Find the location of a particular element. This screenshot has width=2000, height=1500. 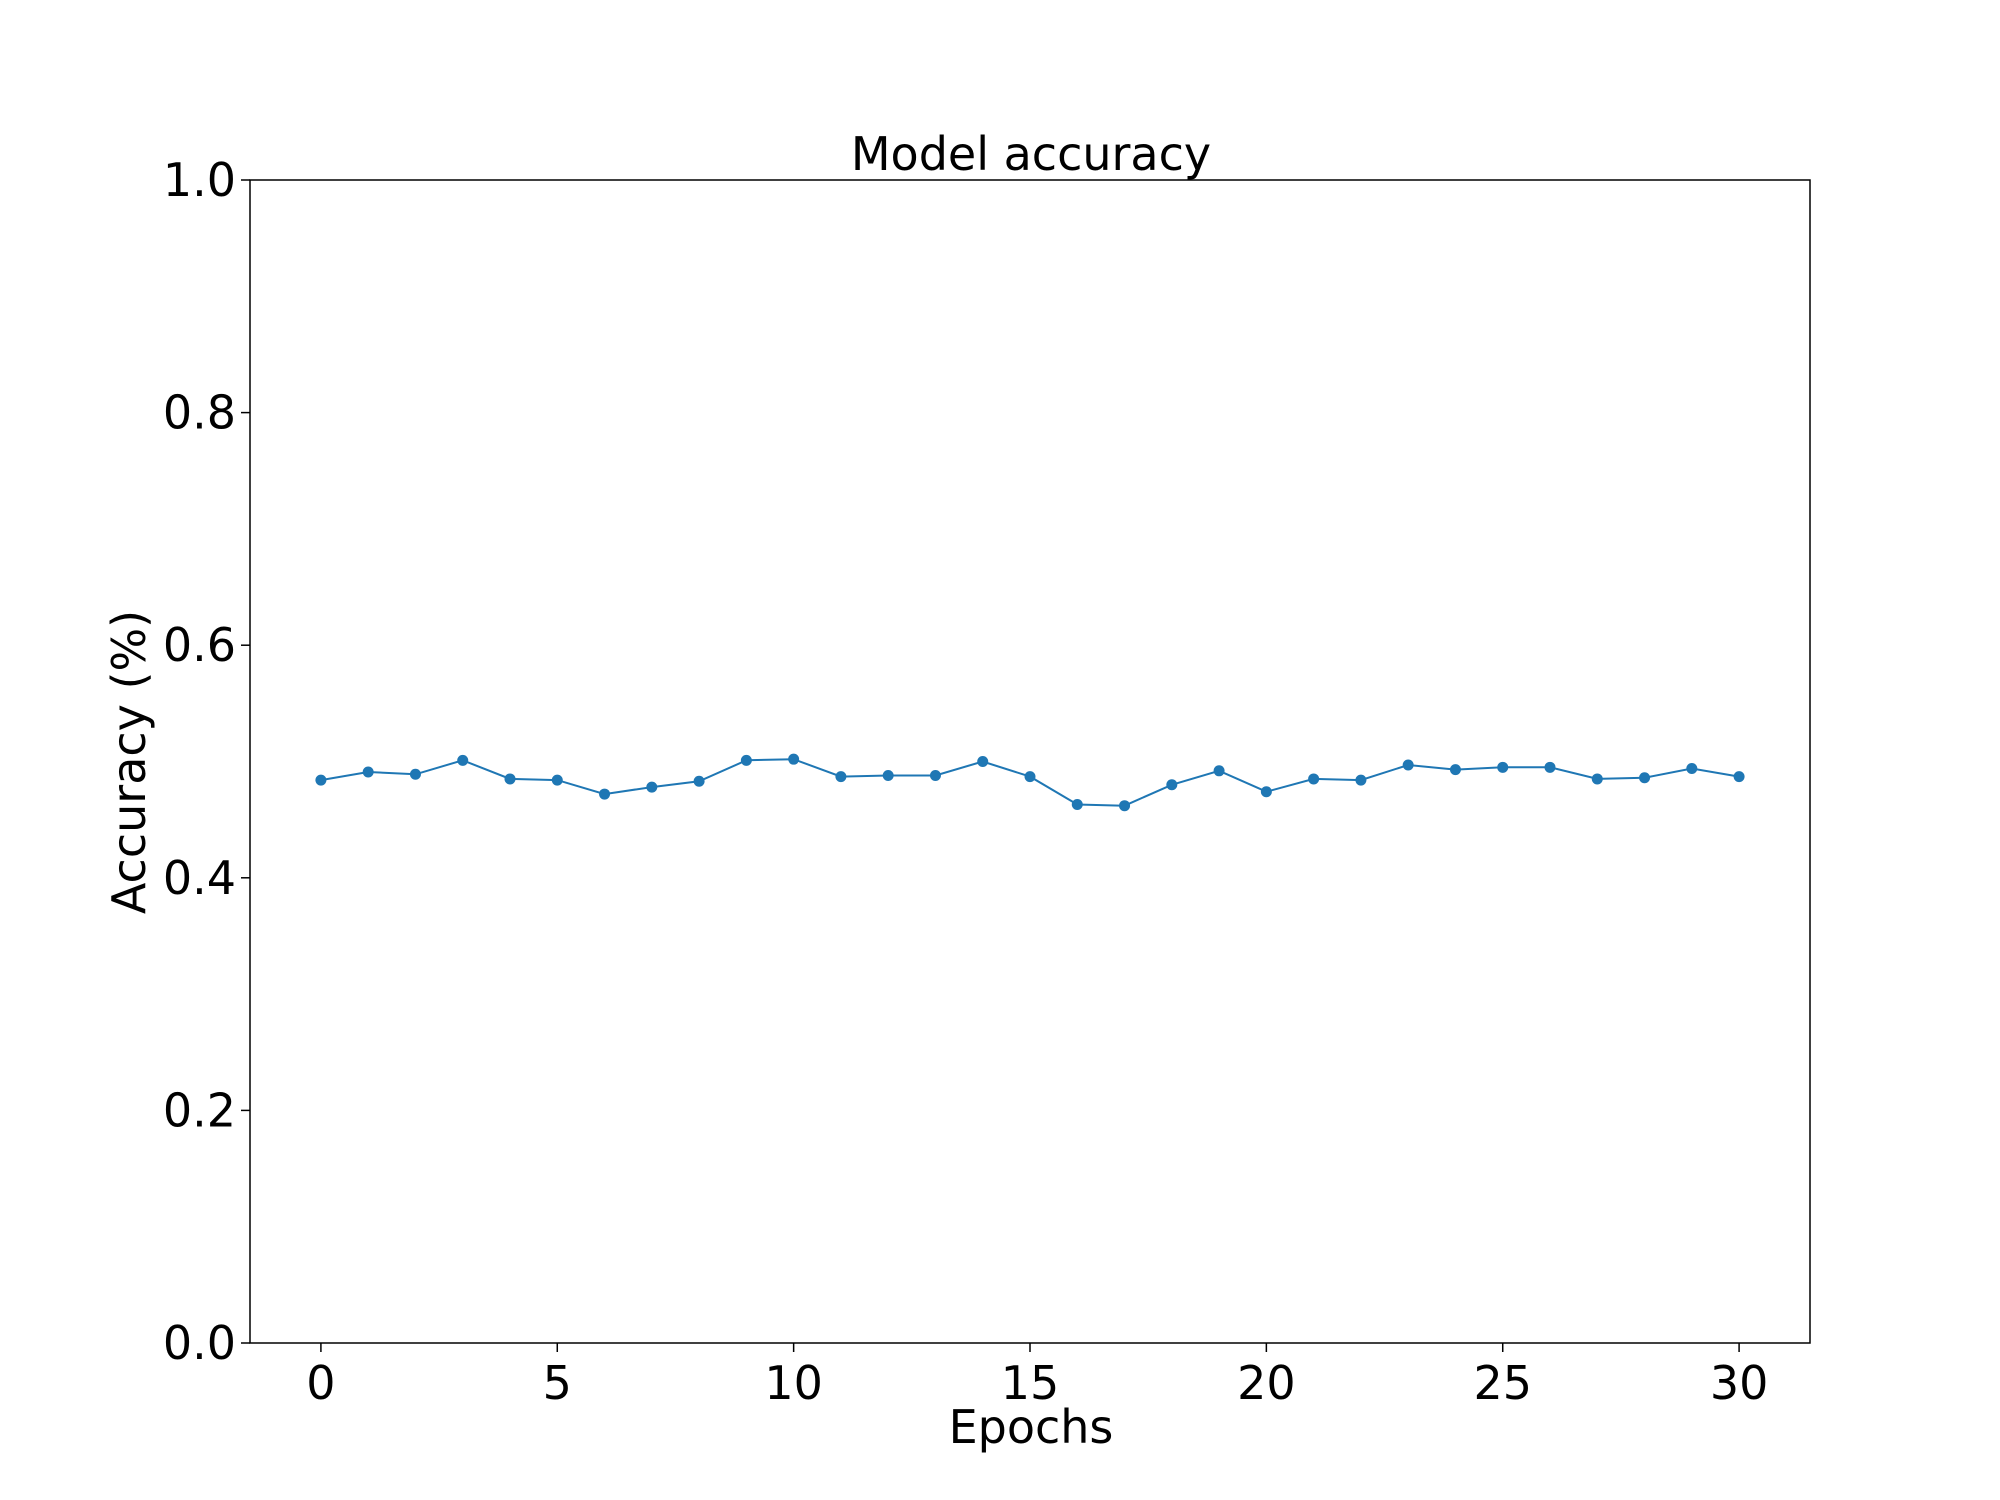

x-tick-label: 20 is located at coordinates (1266, 1383).